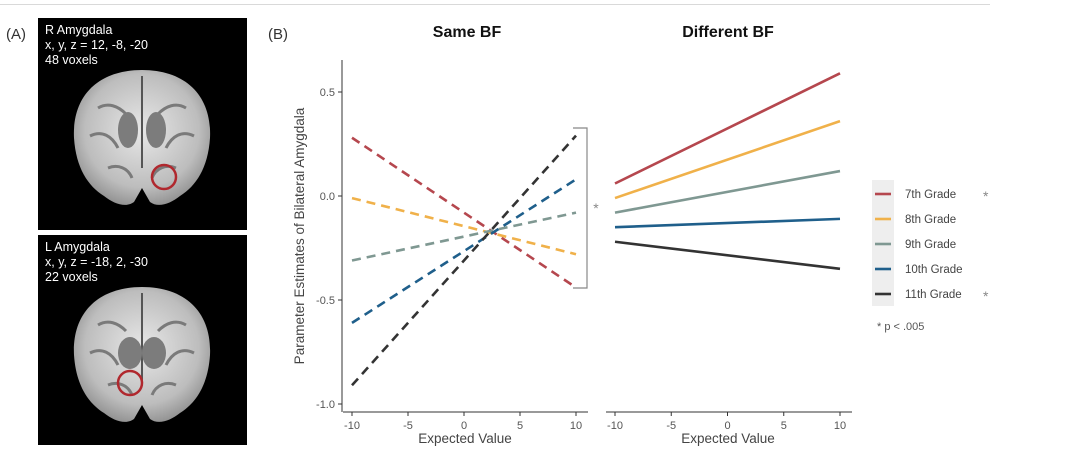 This screenshot has height=472, width=1080. What do you see at coordinates (327, 93) in the screenshot?
I see `y-tick-label: 0.5` at bounding box center [327, 93].